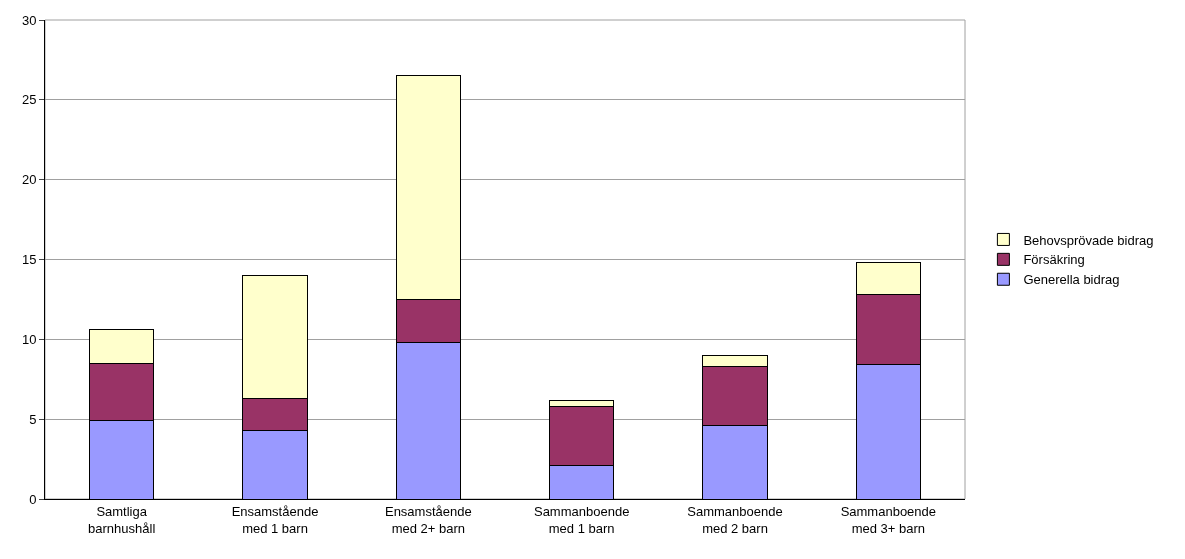  I want to click on x-tick-label: Sammanboende med 3+ barn, so click(888, 519).